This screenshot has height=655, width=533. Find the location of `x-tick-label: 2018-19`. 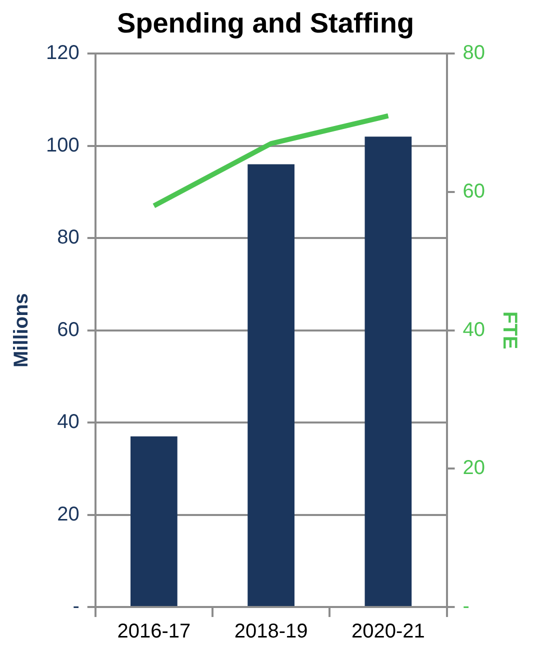

x-tick-label: 2018-19 is located at coordinates (271, 631).